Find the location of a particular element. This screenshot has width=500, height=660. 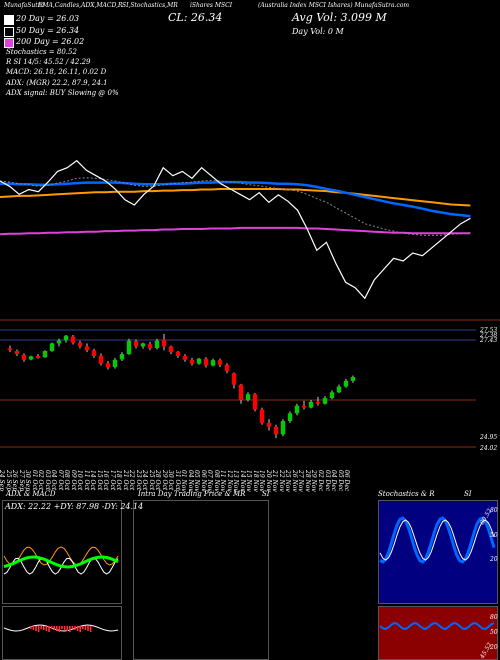

adx-plus-di-line is located at coordinates (61, 556).